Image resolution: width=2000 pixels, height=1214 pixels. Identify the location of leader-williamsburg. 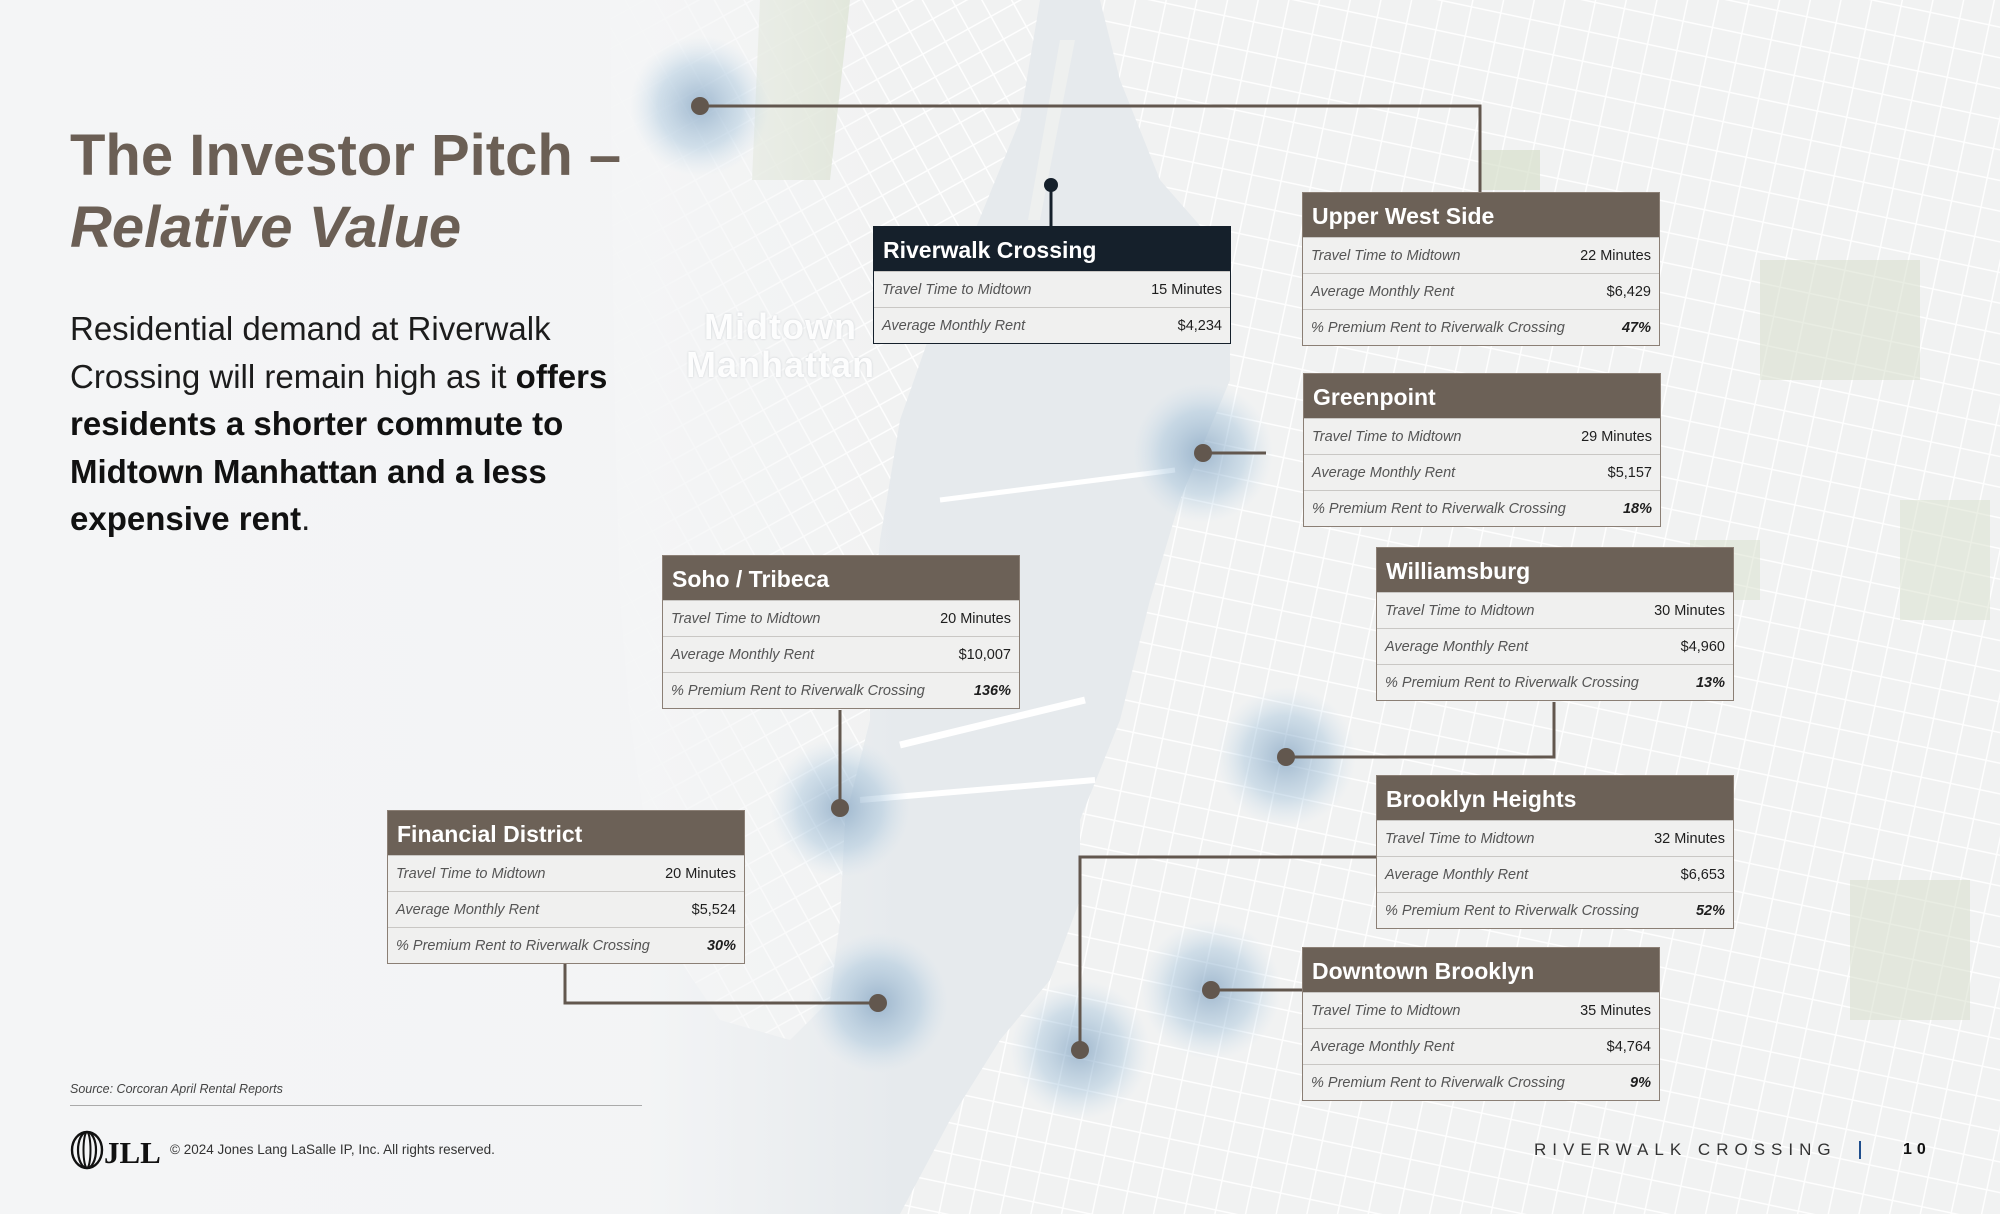
(1421, 730).